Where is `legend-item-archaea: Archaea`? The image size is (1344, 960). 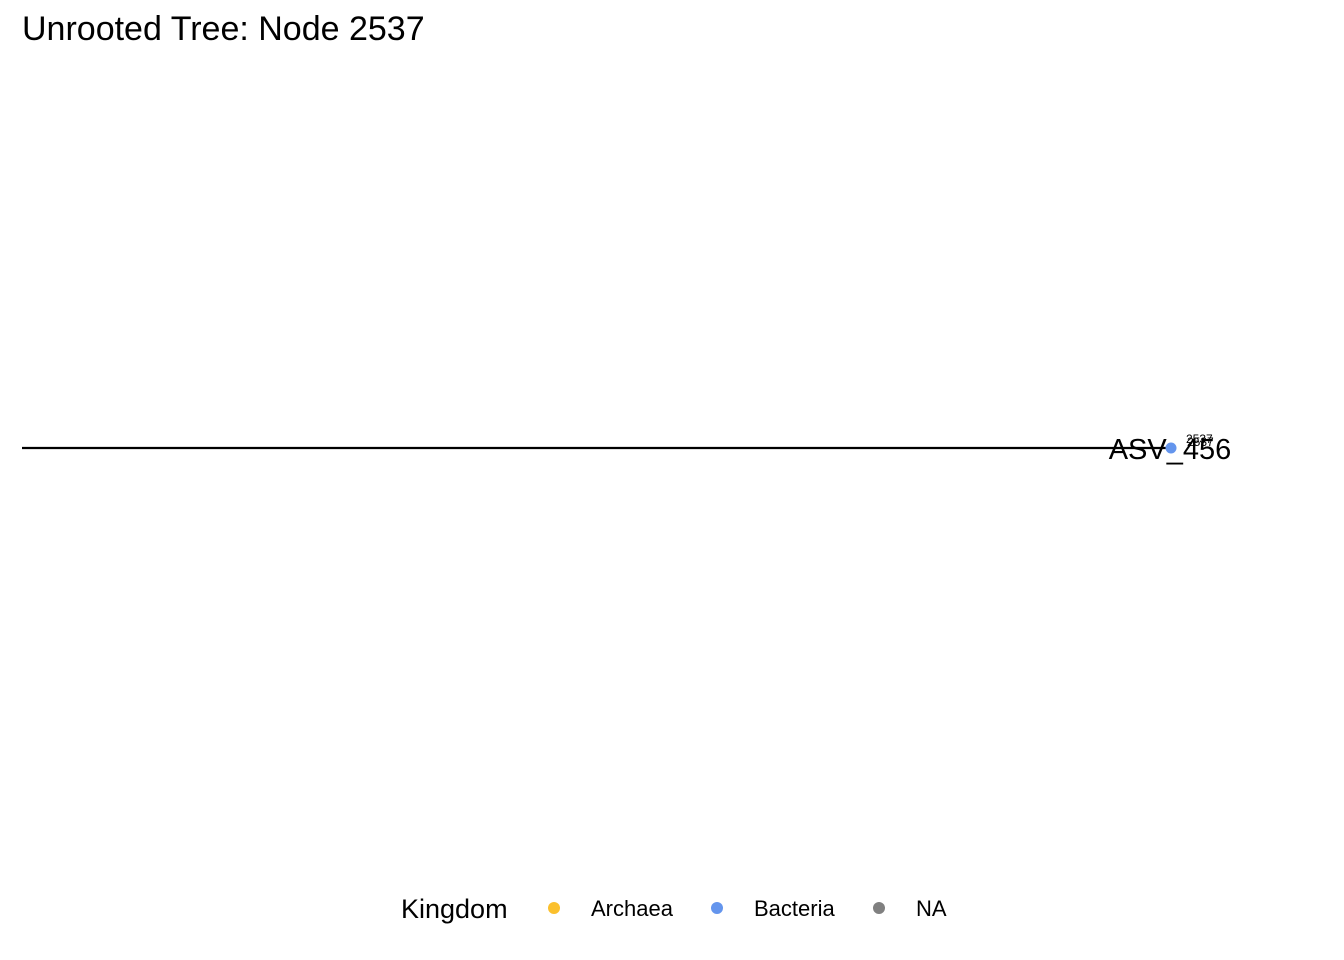
legend-item-archaea: Archaea is located at coordinates (611, 908).